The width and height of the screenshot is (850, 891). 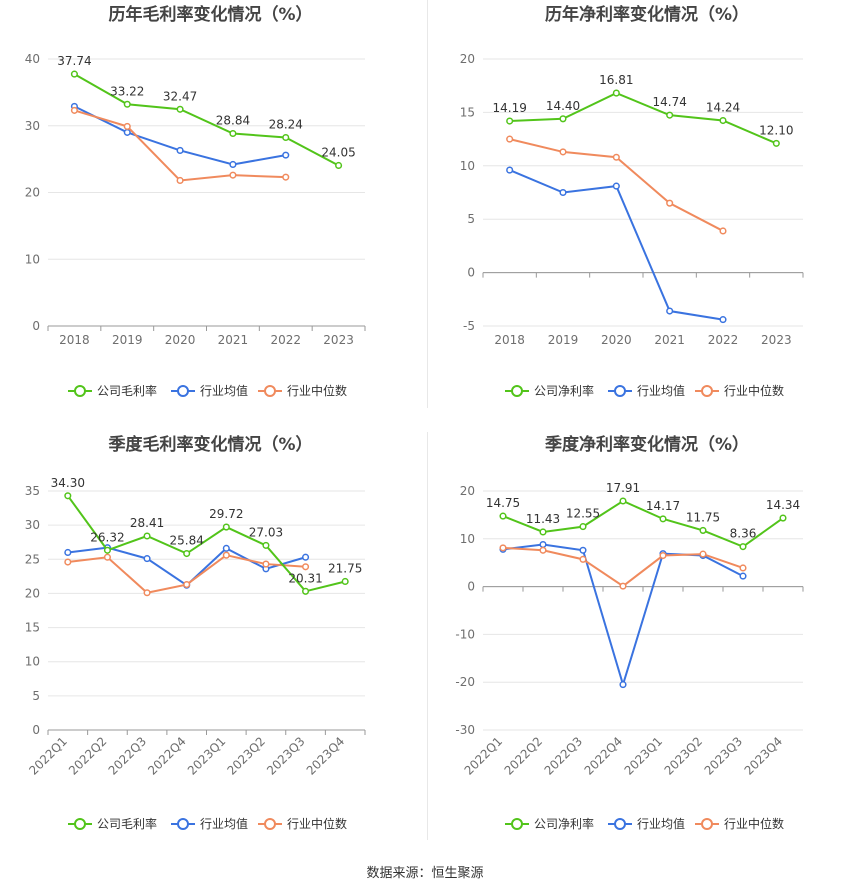 I want to click on data-label: 33.22, so click(x=127, y=91).